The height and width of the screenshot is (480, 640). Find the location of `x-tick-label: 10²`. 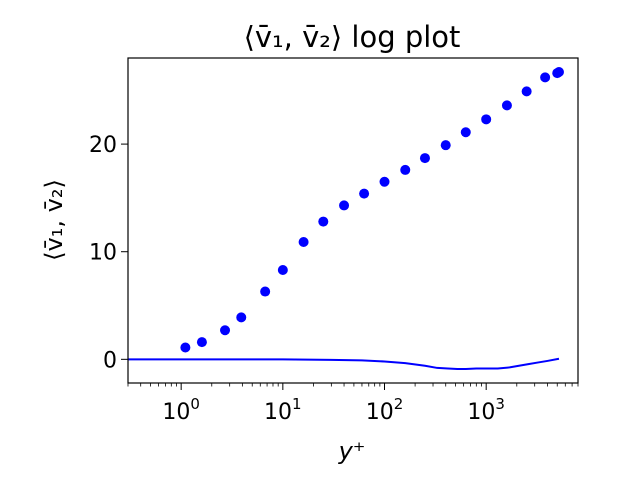

x-tick-label: 10² is located at coordinates (385, 410).